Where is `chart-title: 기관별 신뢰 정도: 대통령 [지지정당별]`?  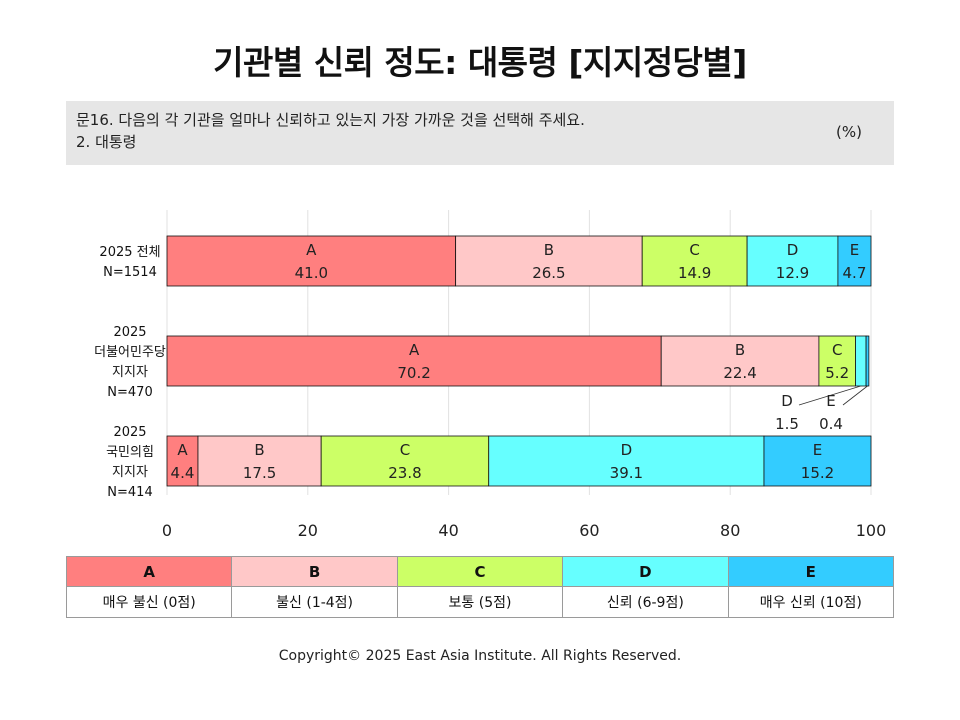 chart-title: 기관별 신뢰 정도: 대통령 [지지정당별] is located at coordinates (480, 62).